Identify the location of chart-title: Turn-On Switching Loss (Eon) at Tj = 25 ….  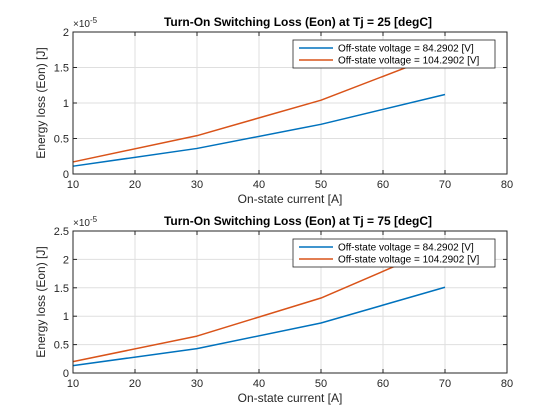
(298, 22).